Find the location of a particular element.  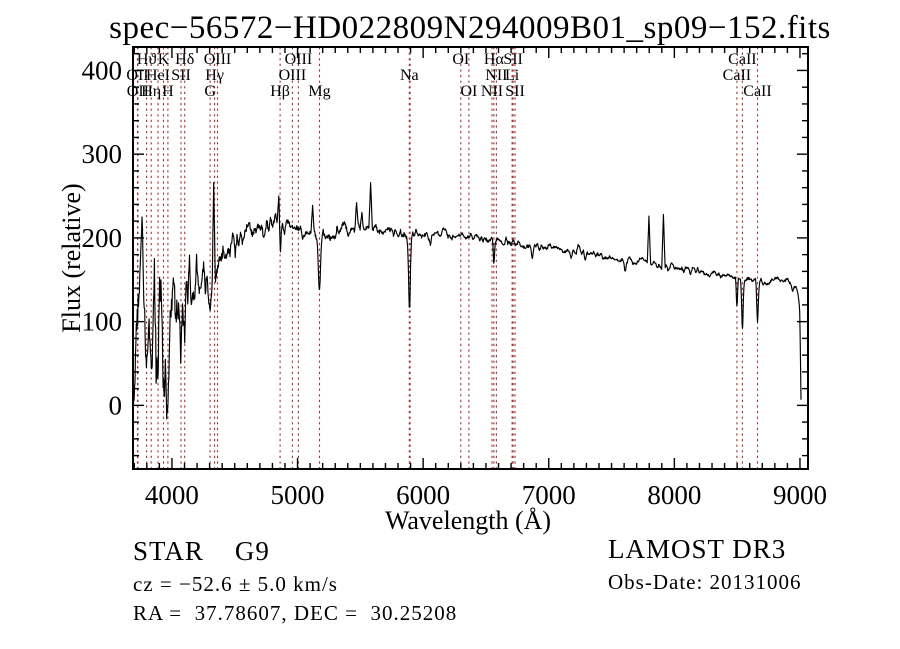

spectral-line-label: H is located at coordinates (168, 91).